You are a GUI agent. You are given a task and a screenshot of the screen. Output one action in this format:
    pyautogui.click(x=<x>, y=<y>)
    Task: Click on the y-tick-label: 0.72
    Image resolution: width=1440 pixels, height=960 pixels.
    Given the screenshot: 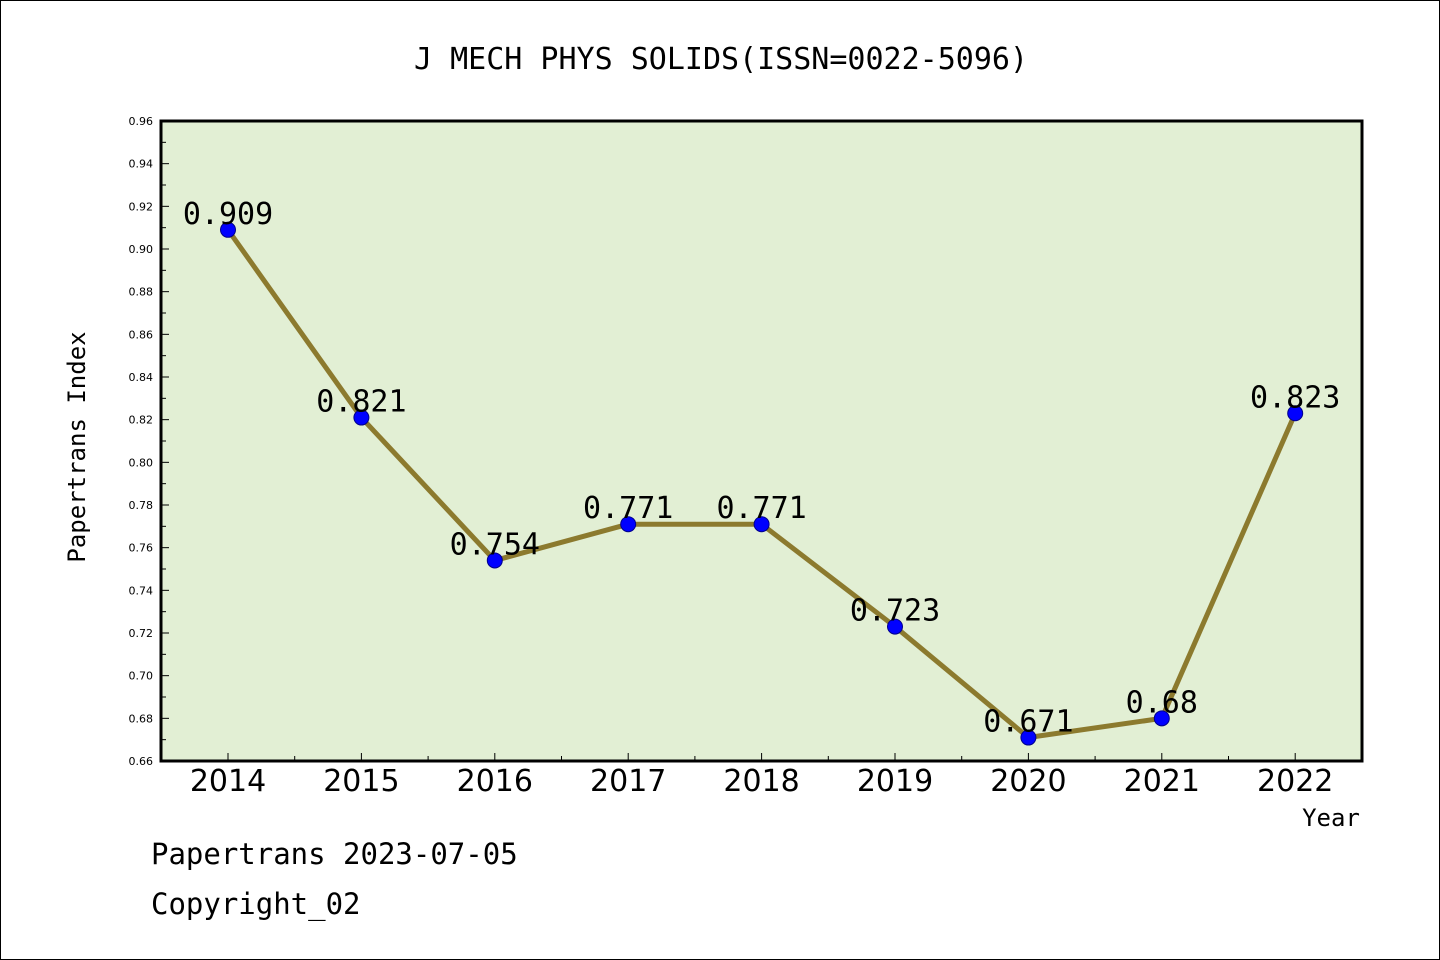 What is the action you would take?
    pyautogui.click(x=141, y=633)
    